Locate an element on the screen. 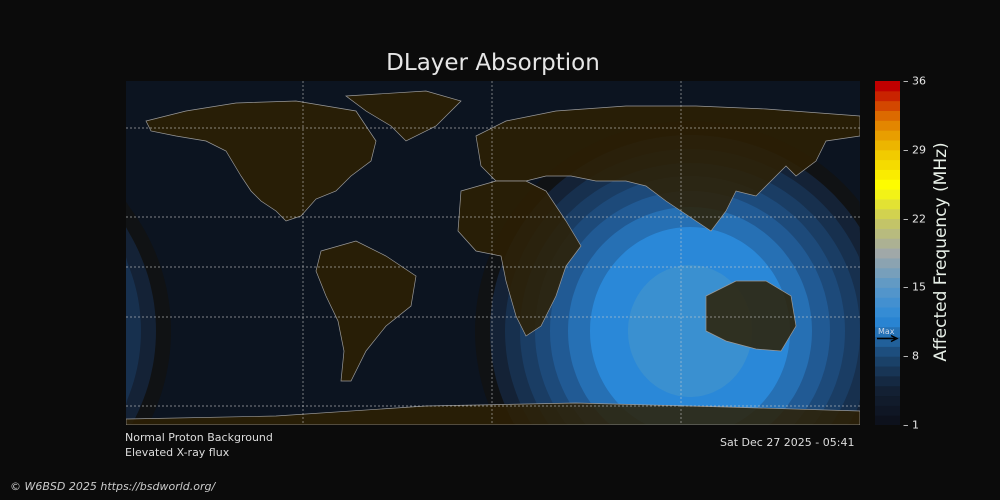  copyright-footer: © W6BSD 2025 https://bsdworld.org/ is located at coordinates (113, 486).